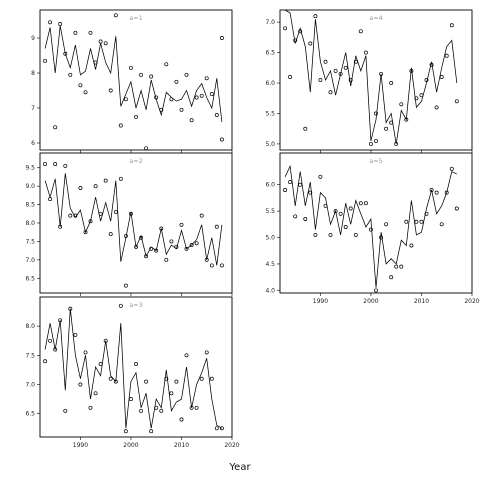  Describe the element at coordinates (270, 22) in the screenshot. I see `y-tick-label: 7.0` at that location.